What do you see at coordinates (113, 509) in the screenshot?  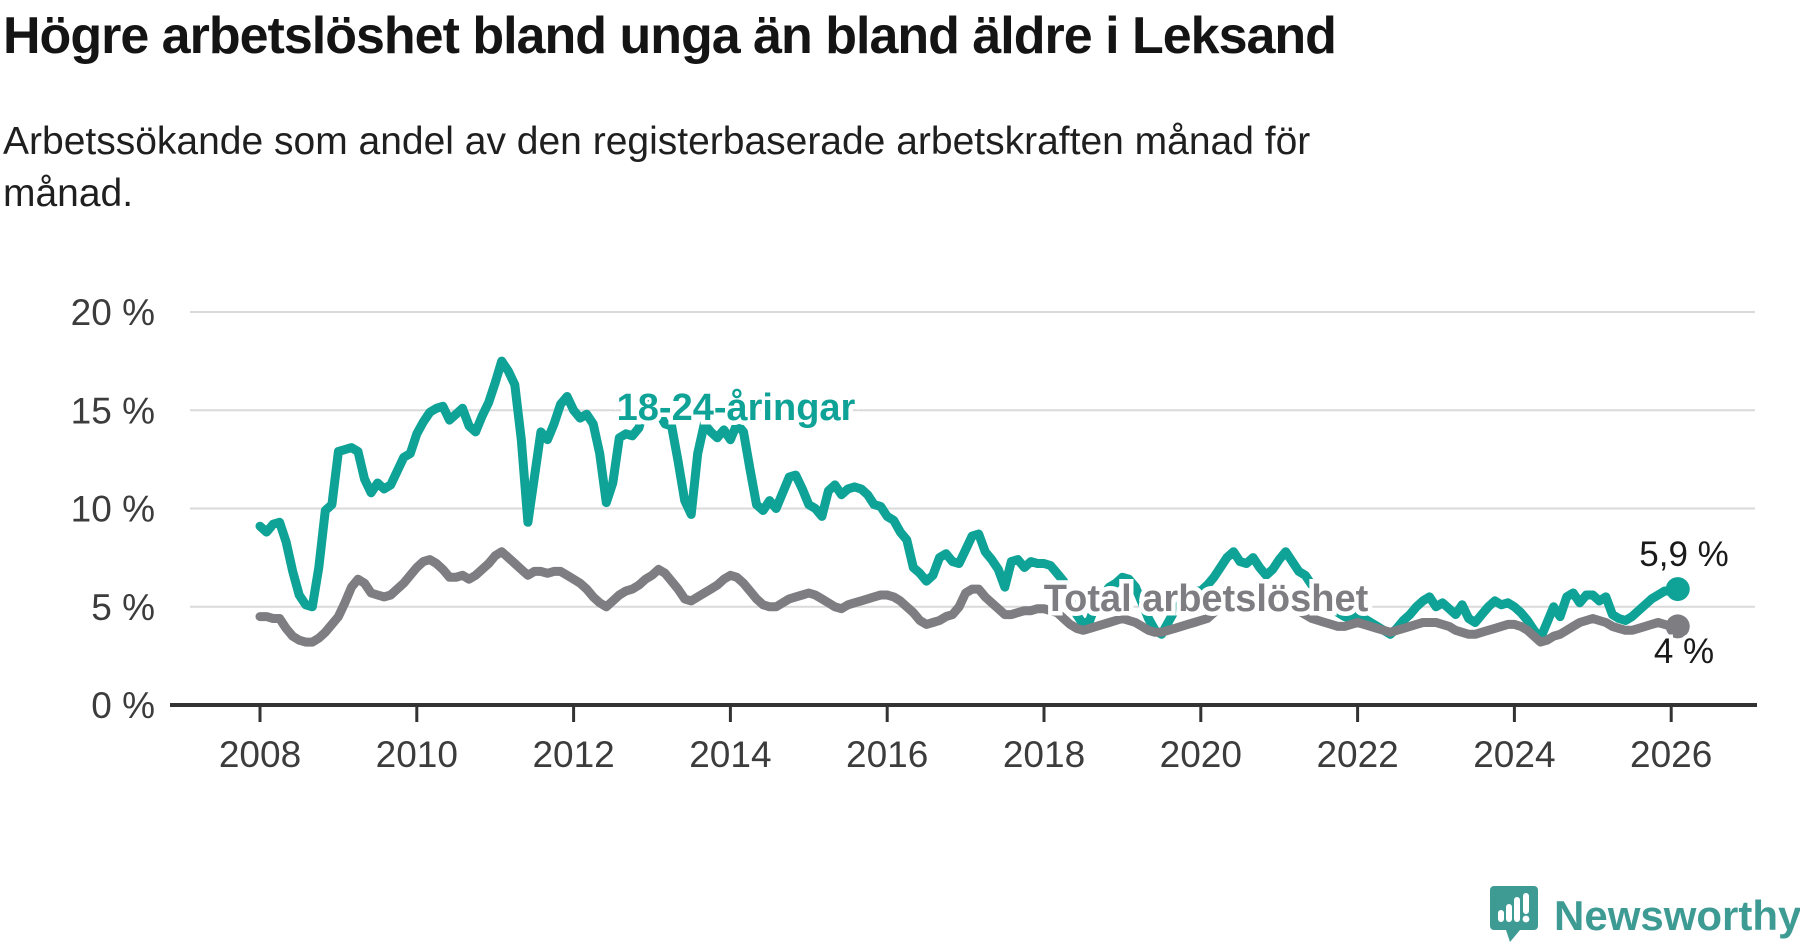 I see `y-tick-label-10: 10 %` at bounding box center [113, 509].